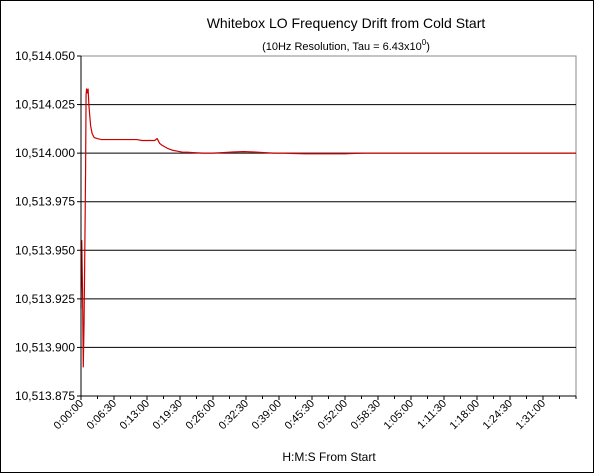  I want to click on x-tick-label: 1:11:30, so click(432, 415).